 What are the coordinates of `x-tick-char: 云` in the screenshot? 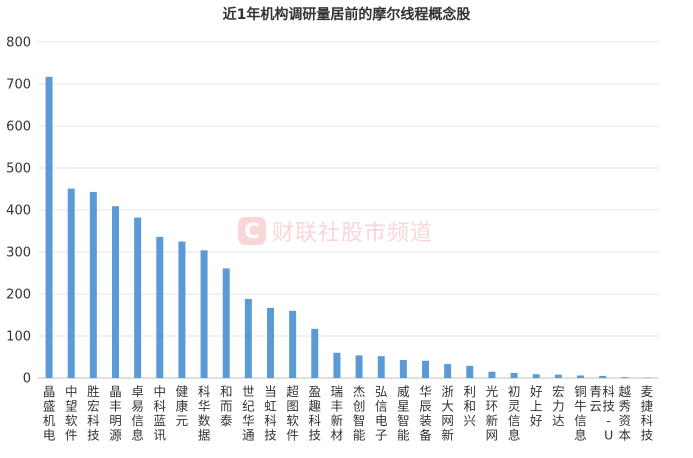 It's located at (595, 406).